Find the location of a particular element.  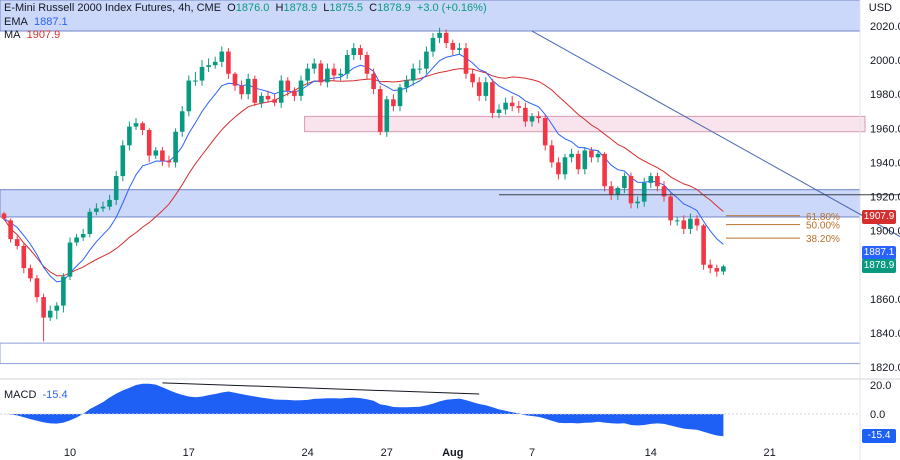

close-label: C is located at coordinates (373, 8).